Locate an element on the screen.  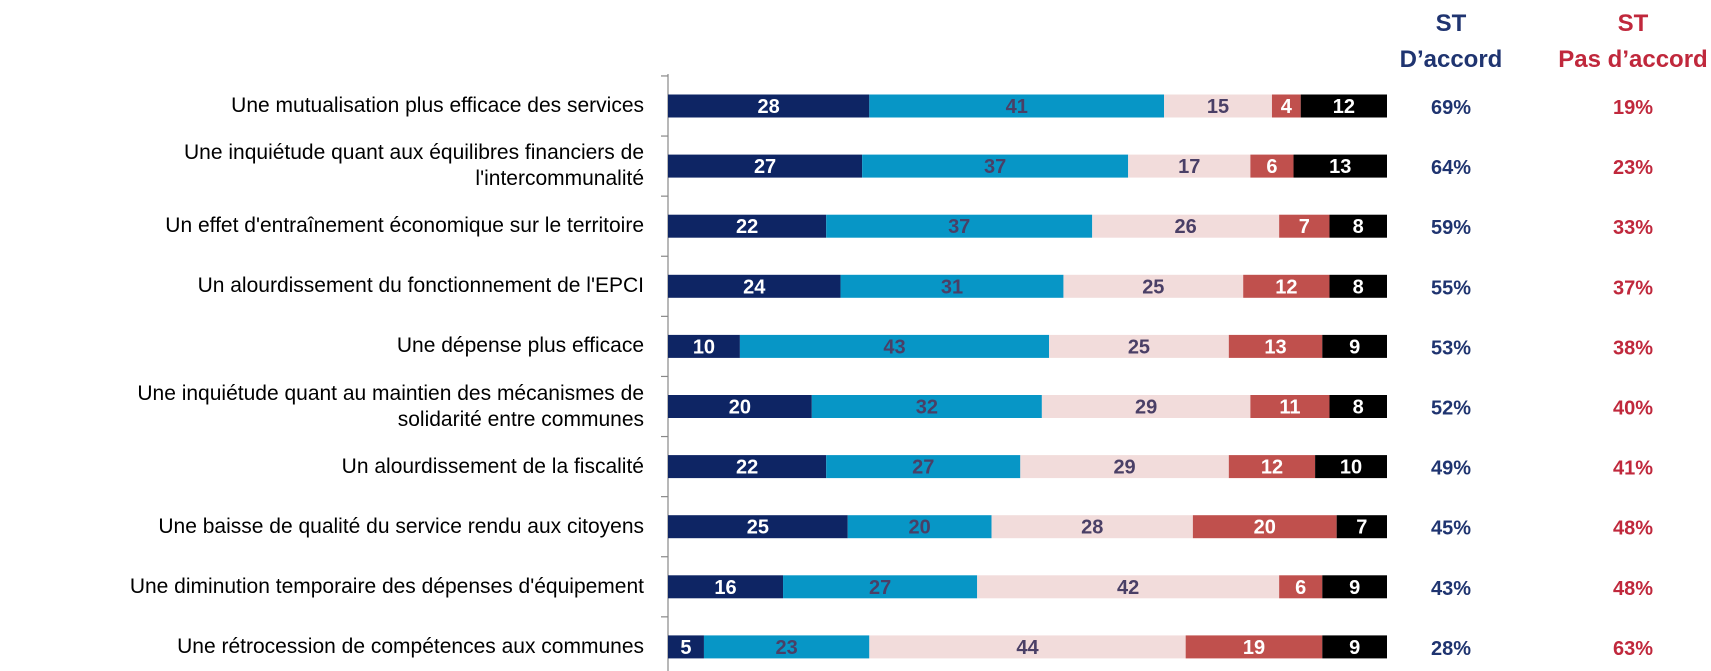
summary-value: 33% is located at coordinates (1633, 228).